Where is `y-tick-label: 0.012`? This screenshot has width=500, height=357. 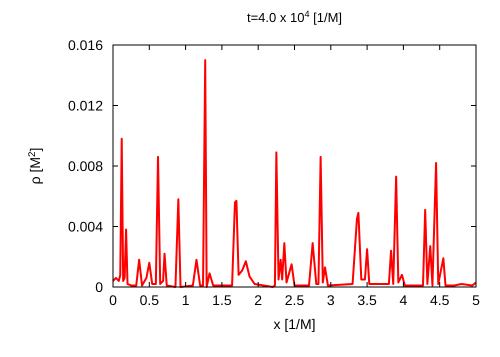
y-tick-label: 0.012 is located at coordinates (86, 106).